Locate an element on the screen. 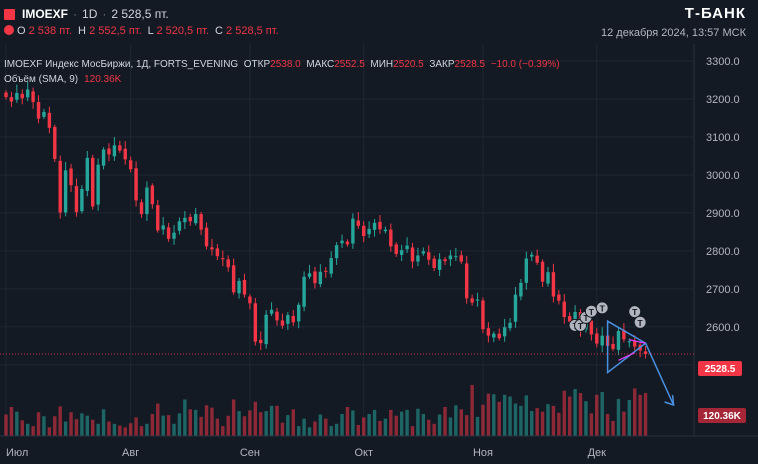 The width and height of the screenshot is (758, 464). brand-logo: Т-БАНК is located at coordinates (715, 13).